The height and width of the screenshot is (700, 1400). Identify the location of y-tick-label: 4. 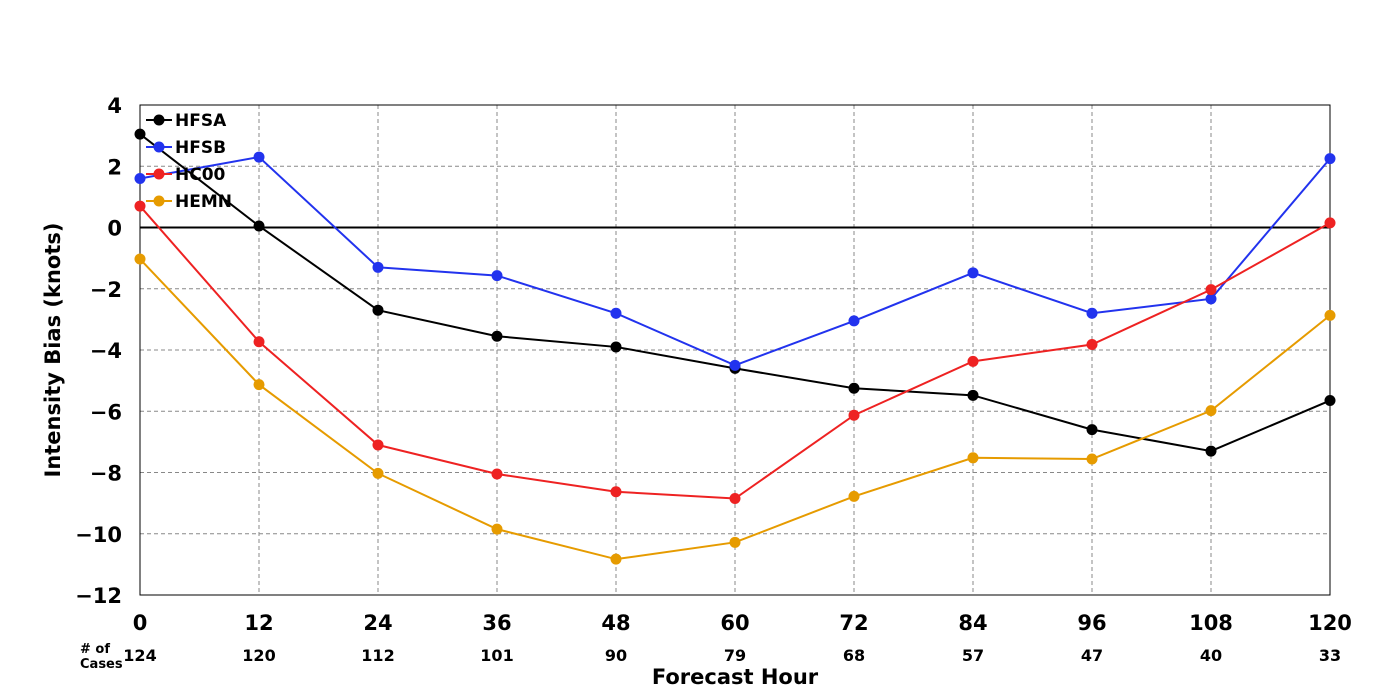
(114, 106).